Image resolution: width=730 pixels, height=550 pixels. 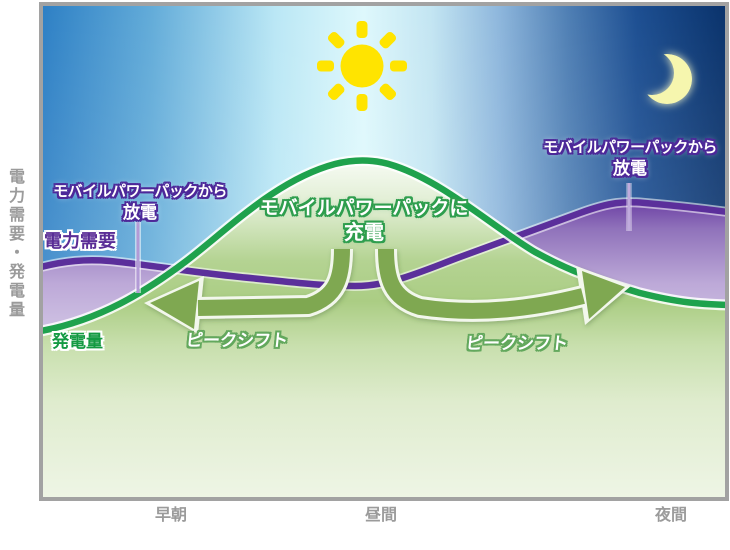 I want to click on x-tick-daytime: 昼間, so click(x=380, y=515).